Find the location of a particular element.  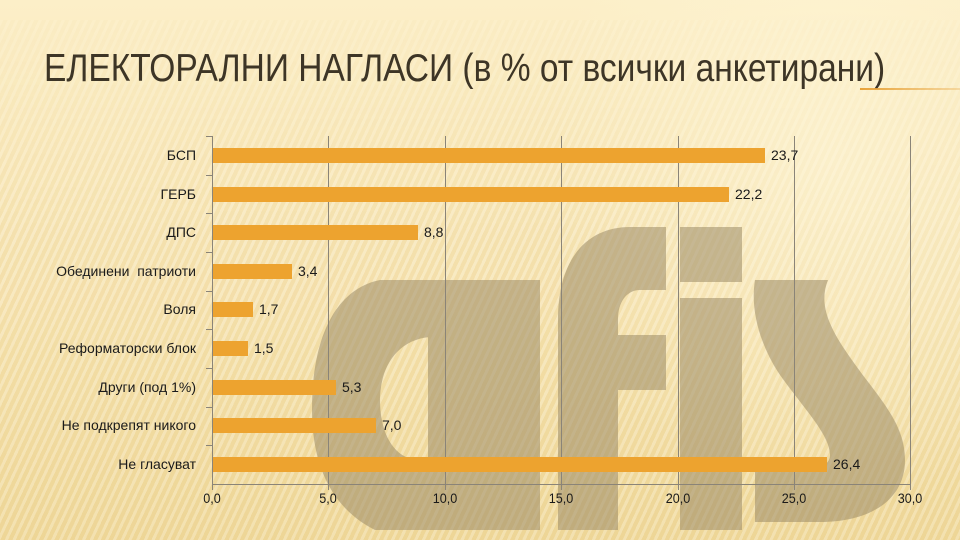

bar-volya is located at coordinates (233, 309).